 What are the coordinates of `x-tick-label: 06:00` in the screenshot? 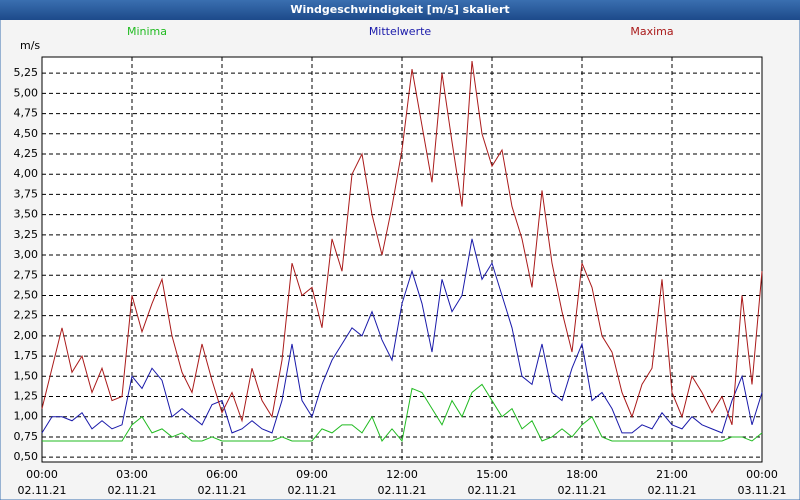 It's located at (222, 474).